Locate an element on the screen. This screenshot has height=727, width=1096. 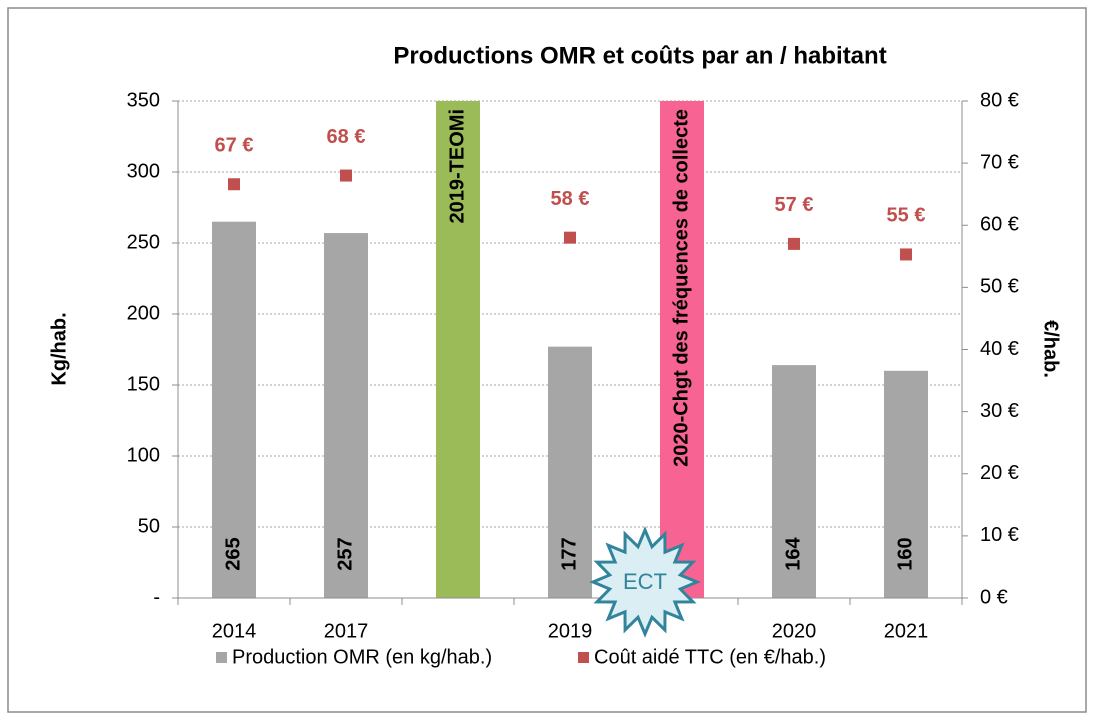
annotation: ECT is located at coordinates (645, 582).